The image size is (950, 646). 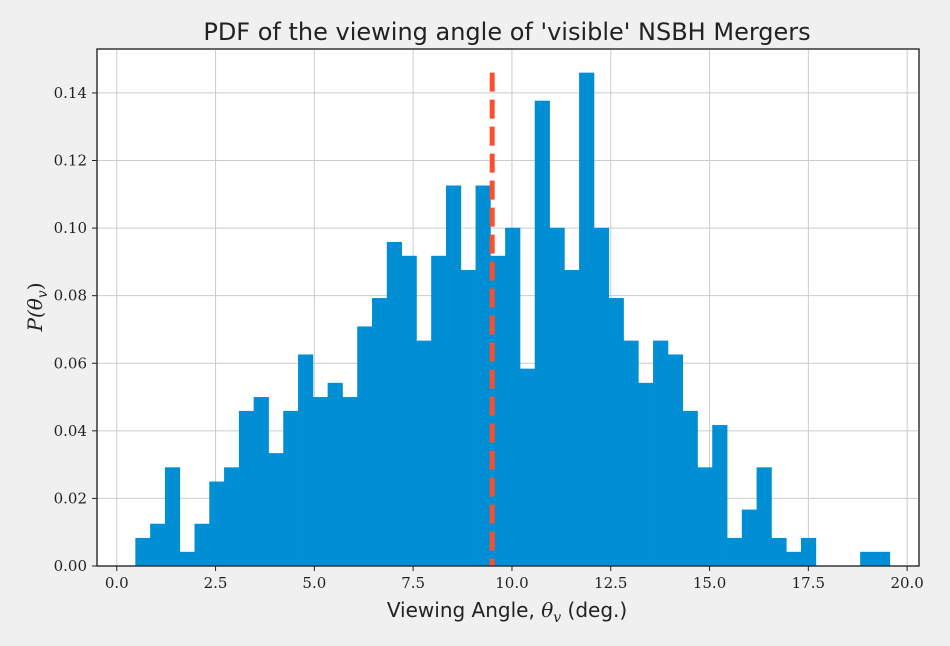 I want to click on x-tick-label: 15.0, so click(x=709, y=583).